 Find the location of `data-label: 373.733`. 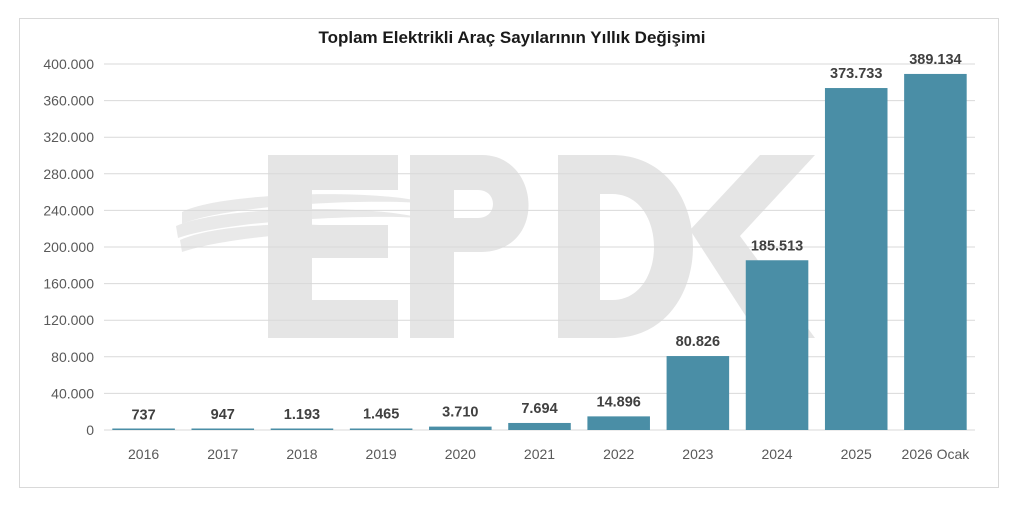

data-label: 373.733 is located at coordinates (856, 74).